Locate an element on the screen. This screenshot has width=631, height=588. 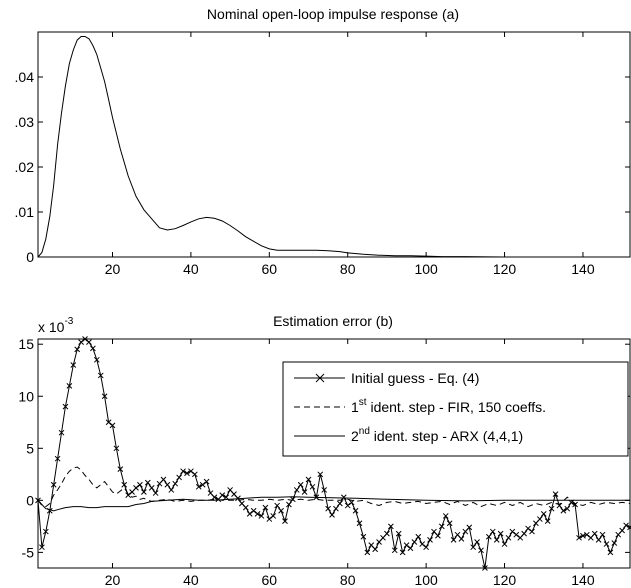
legend-label: 1st ident. step - FIR, 150 coeffs. is located at coordinates (448, 406).